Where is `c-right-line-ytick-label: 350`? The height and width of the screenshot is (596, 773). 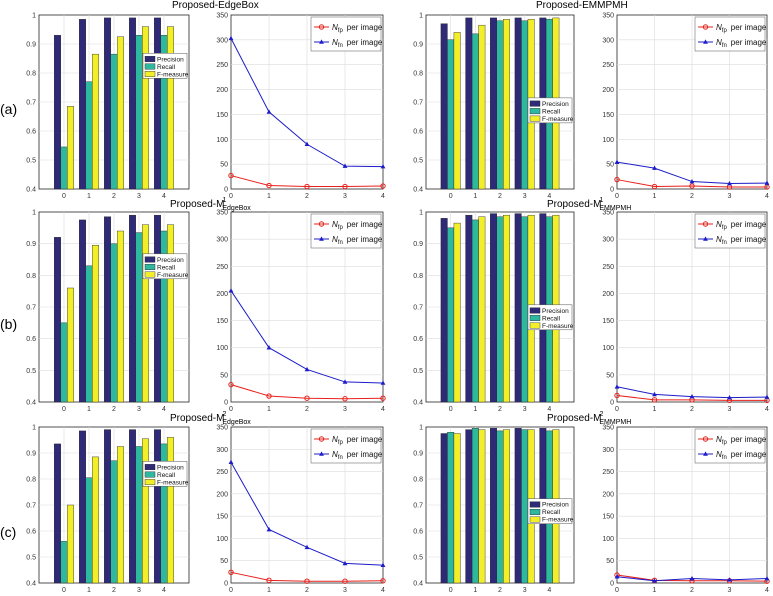
c-right-line-ytick-label: 350 is located at coordinates (608, 428).